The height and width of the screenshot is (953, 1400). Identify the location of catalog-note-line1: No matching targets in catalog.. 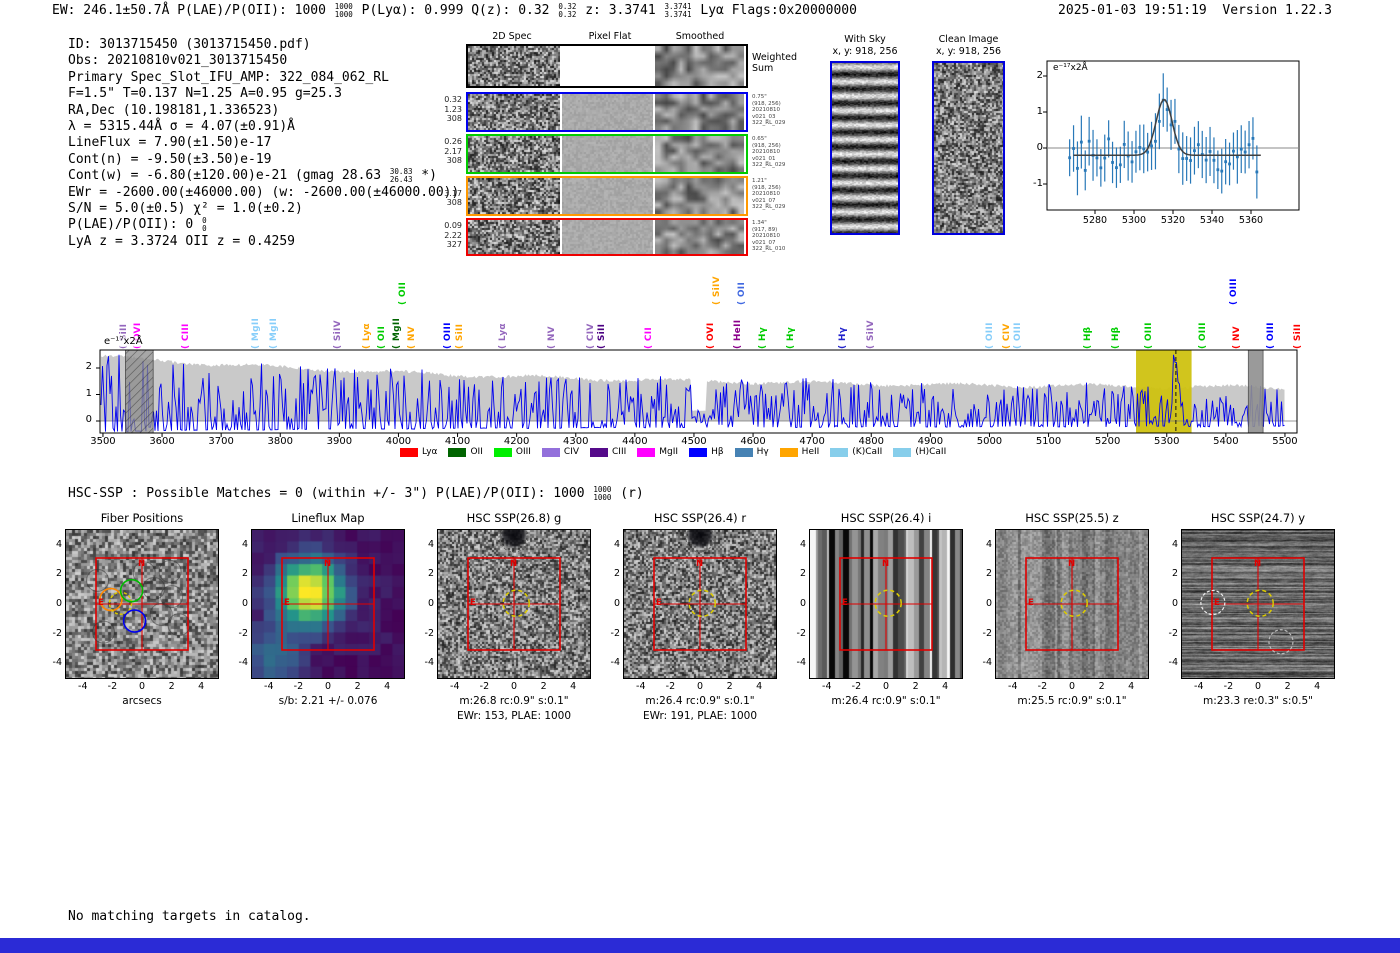
(189, 916).